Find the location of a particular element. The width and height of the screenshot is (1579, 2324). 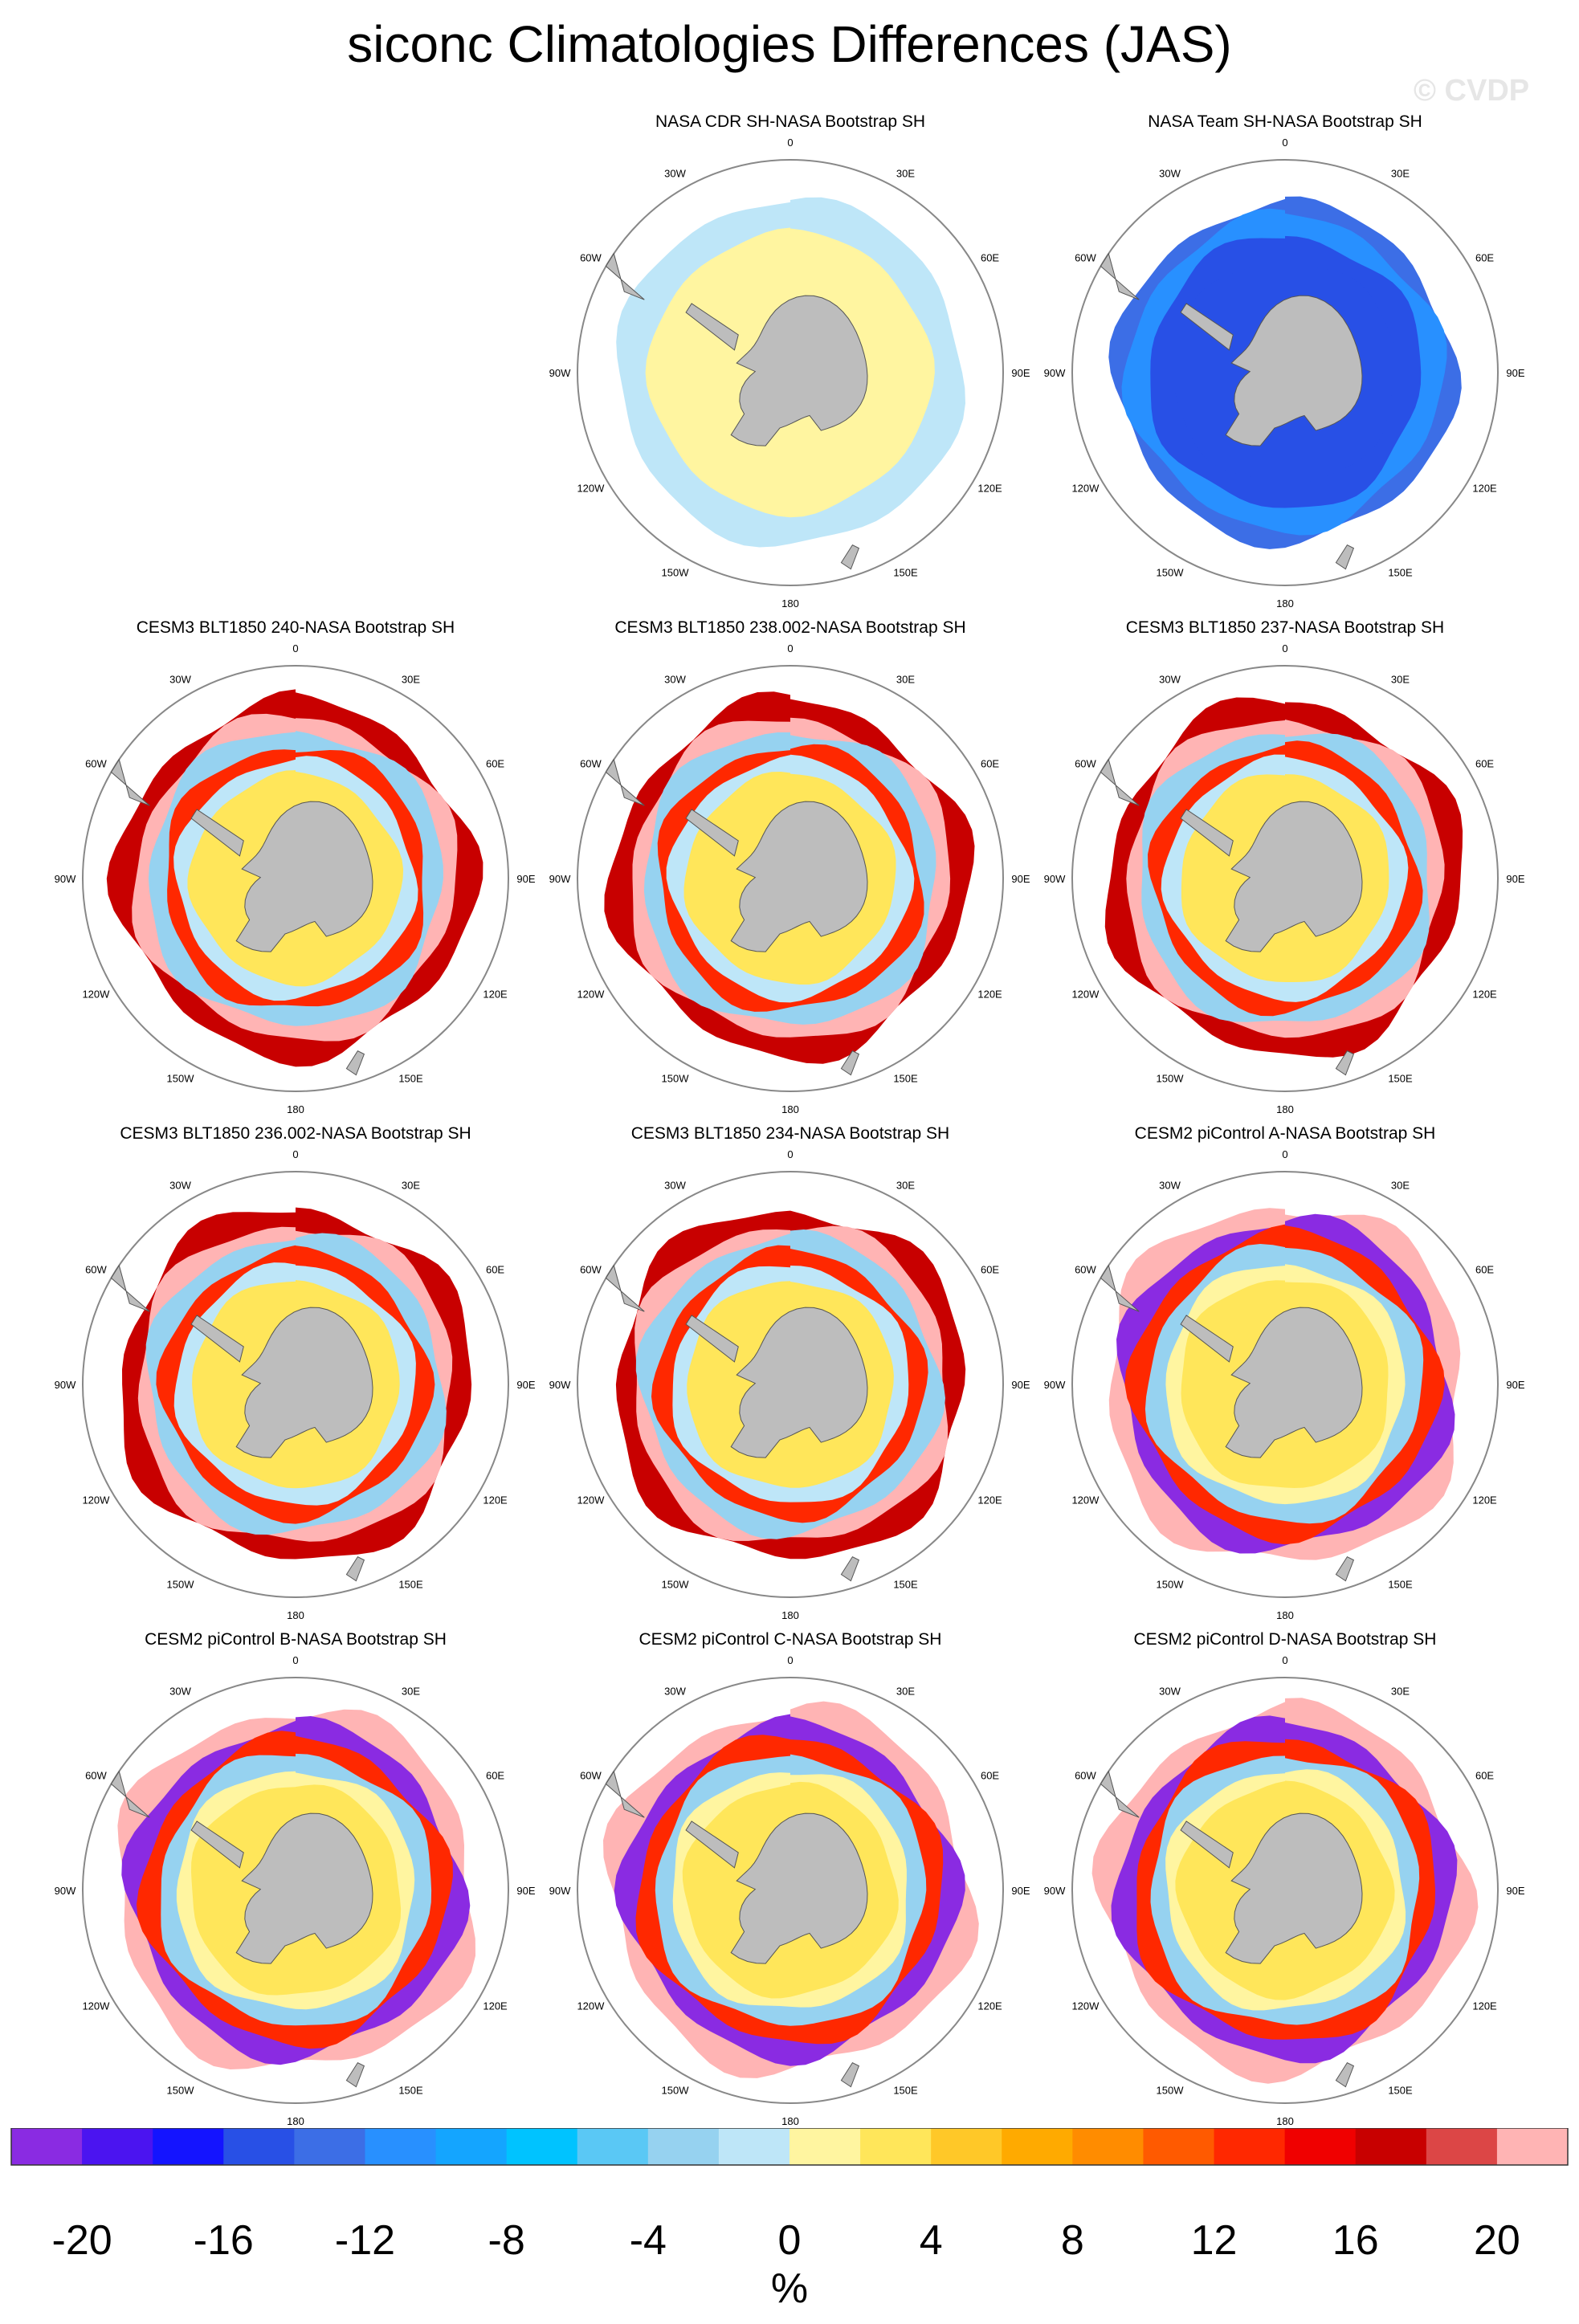

colorbar-frame is located at coordinates (789, 2147).